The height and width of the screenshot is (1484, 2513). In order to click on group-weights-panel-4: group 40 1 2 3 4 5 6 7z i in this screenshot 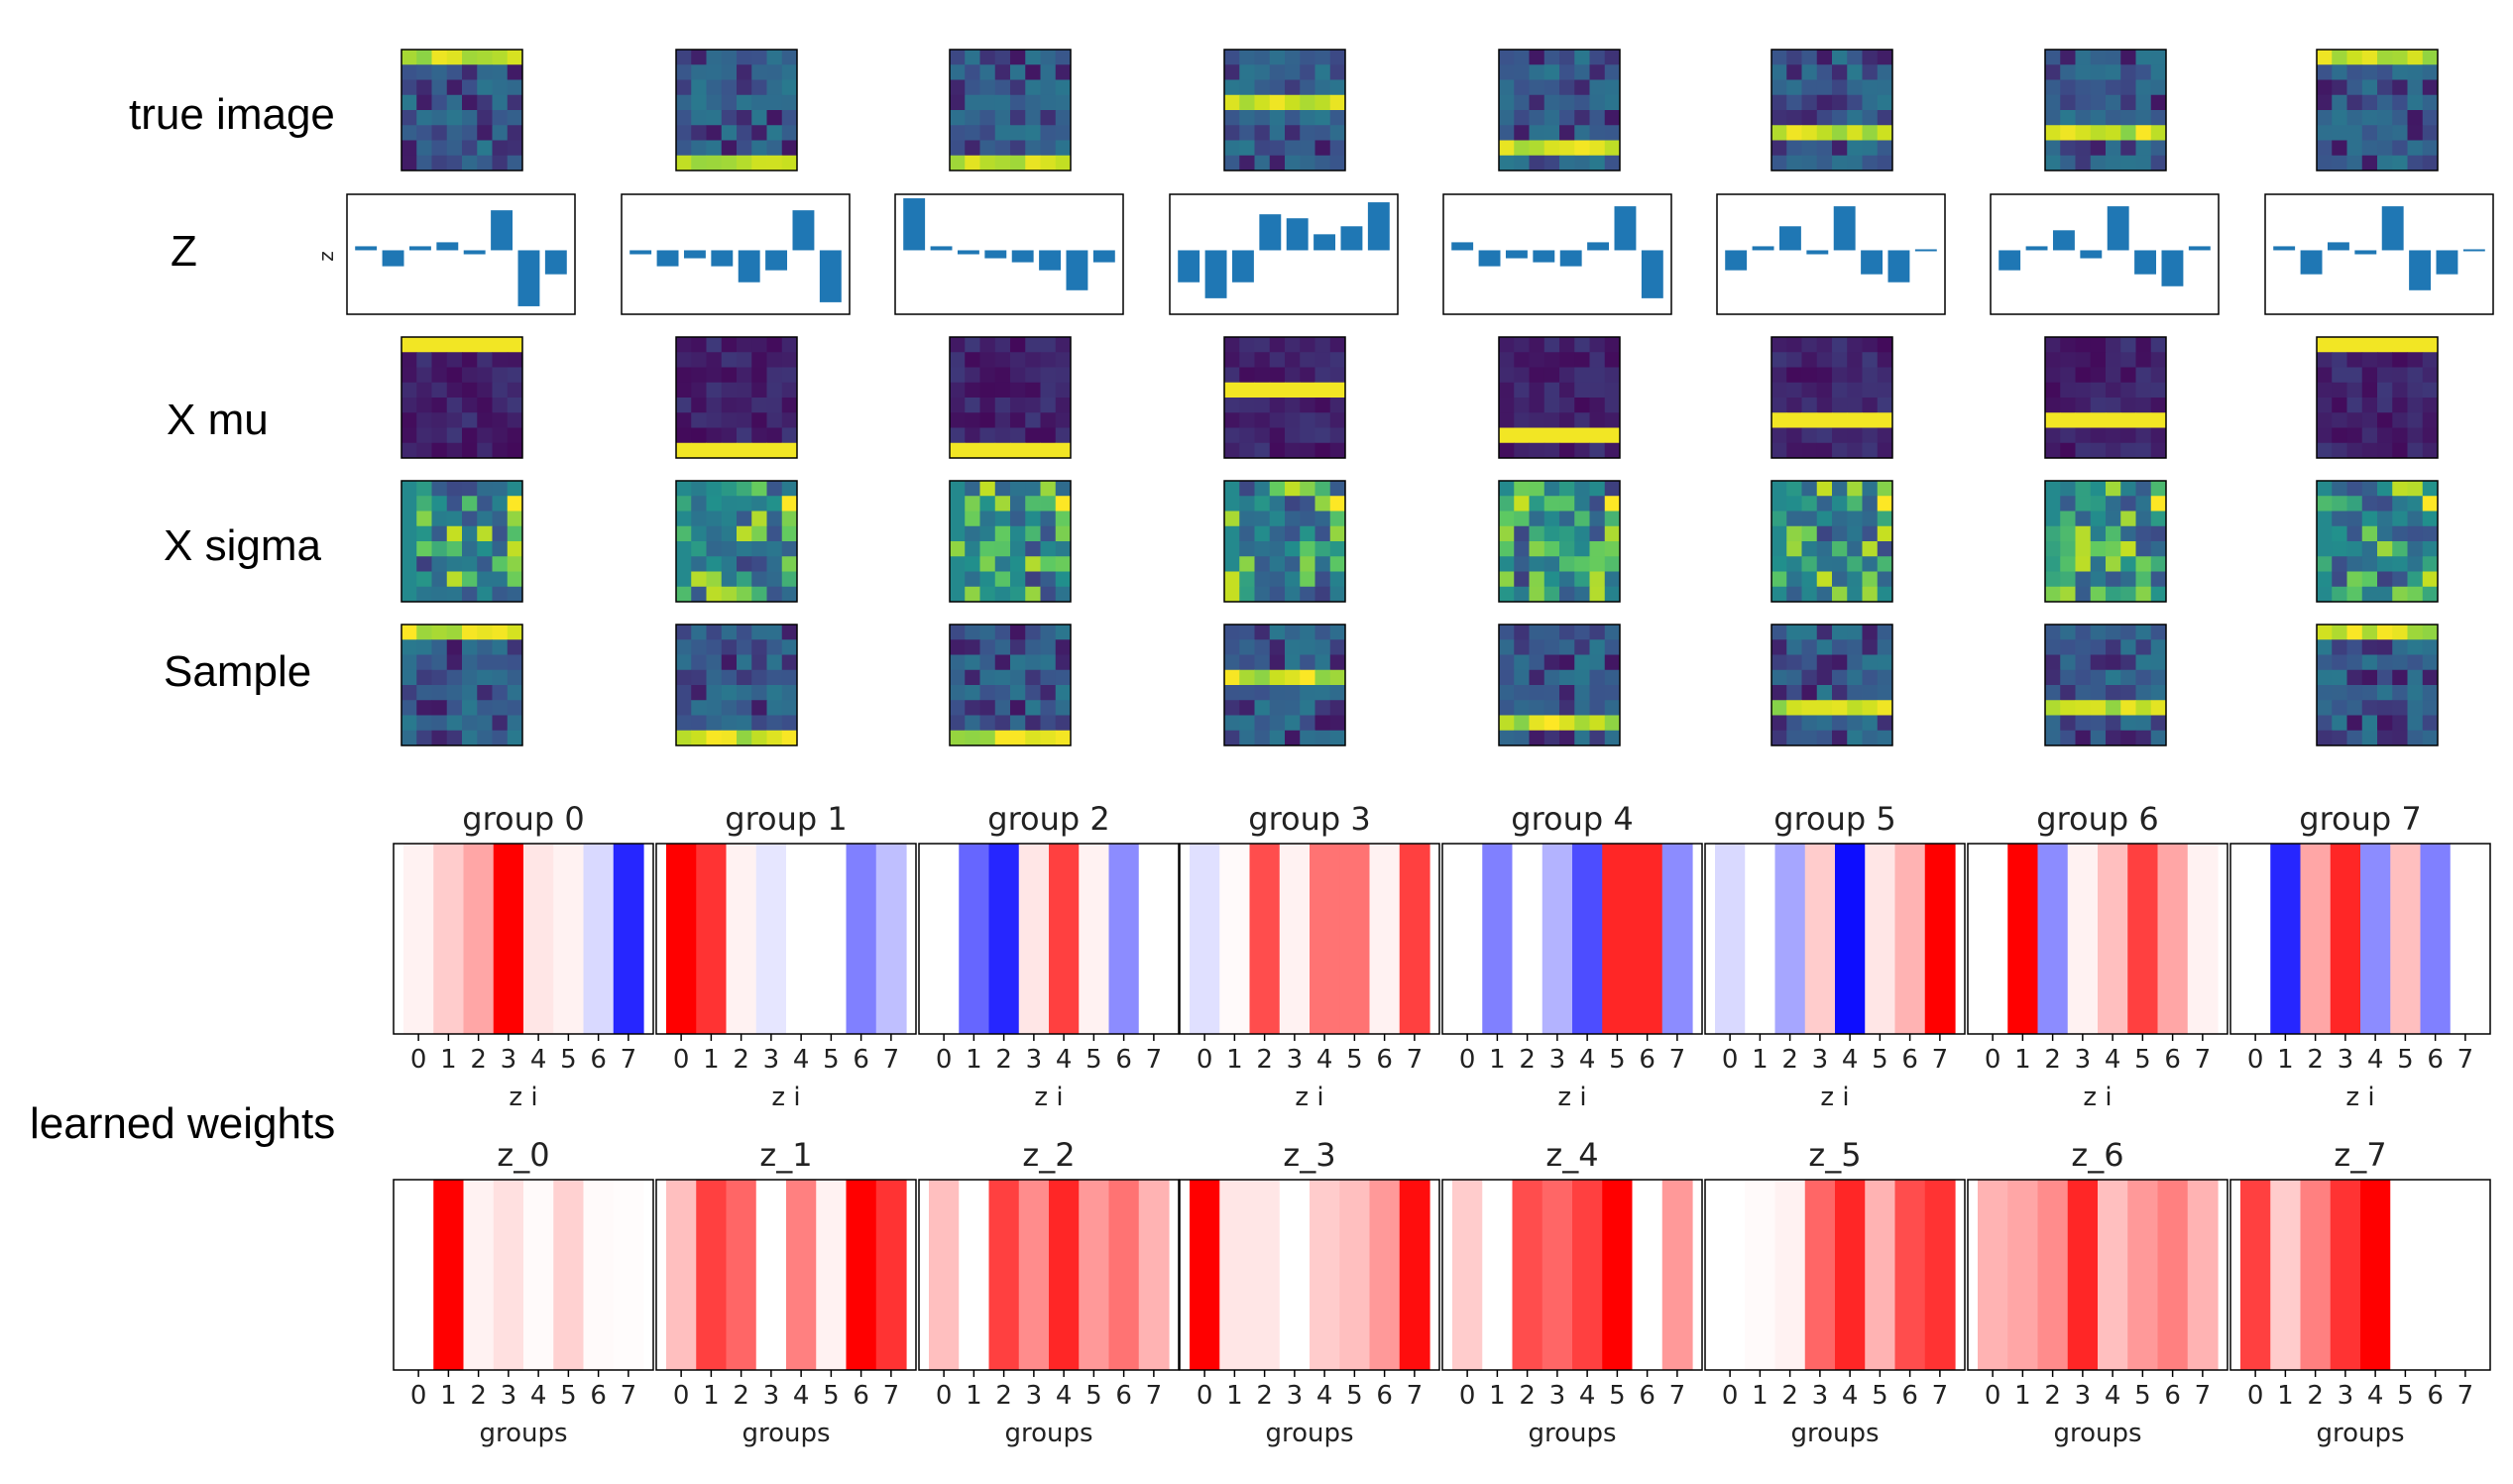, I will do `click(1572, 956)`.